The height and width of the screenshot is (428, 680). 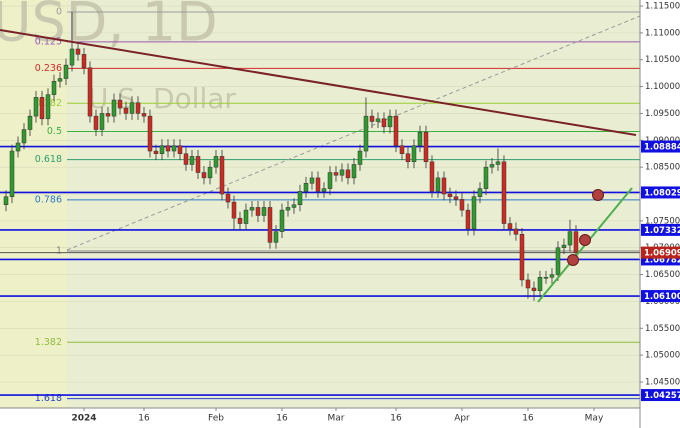 I want to click on price-label: 1.08029, so click(x=662, y=193).